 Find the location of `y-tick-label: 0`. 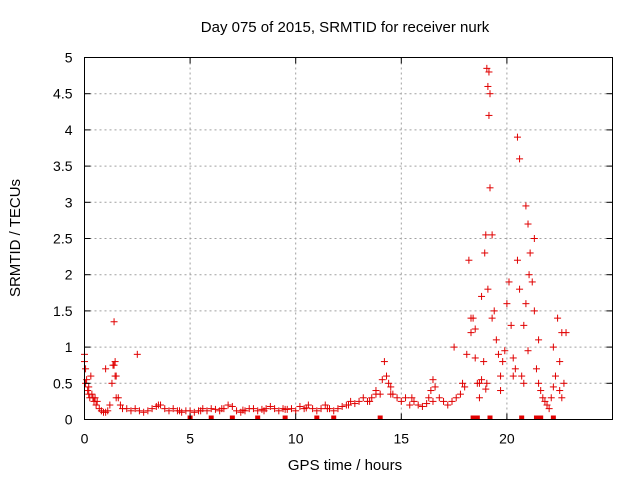

y-tick-label: 0 is located at coordinates (69, 420).